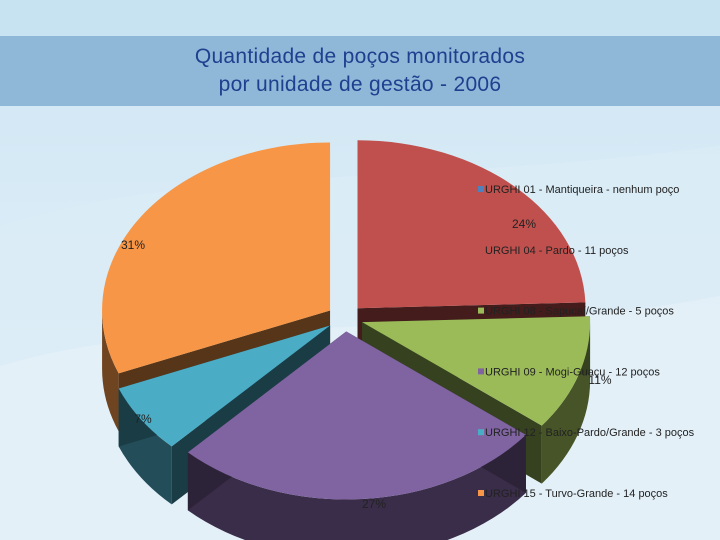  What do you see at coordinates (590, 433) in the screenshot?
I see `legend-entry: URGHI 12 - Baixo-Pardo/Grande - 3 poços` at bounding box center [590, 433].